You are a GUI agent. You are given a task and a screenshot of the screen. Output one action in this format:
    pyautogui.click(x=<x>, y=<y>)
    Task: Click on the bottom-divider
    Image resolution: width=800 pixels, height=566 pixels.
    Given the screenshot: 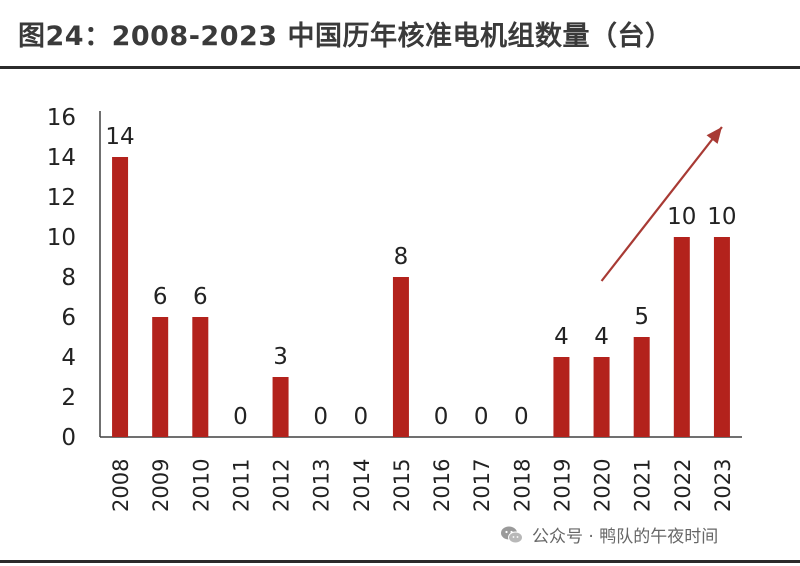 What is the action you would take?
    pyautogui.click(x=400, y=561)
    